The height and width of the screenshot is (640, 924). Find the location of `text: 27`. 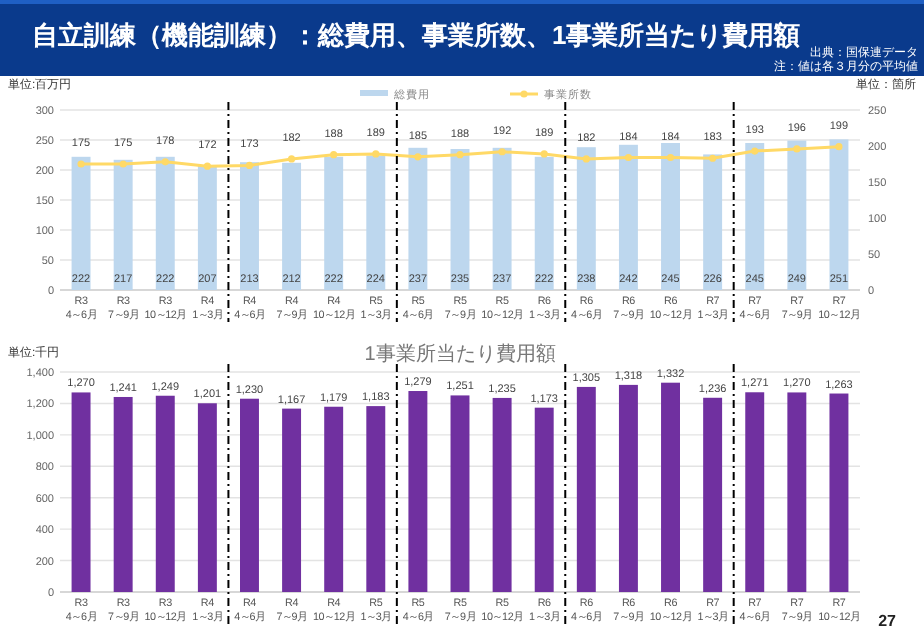

text: 27 is located at coordinates (888, 621).